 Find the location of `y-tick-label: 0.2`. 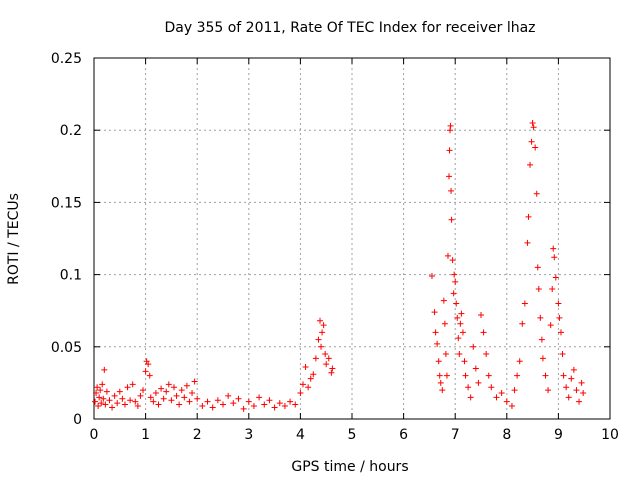

y-tick-label: 0.2 is located at coordinates (71, 131).